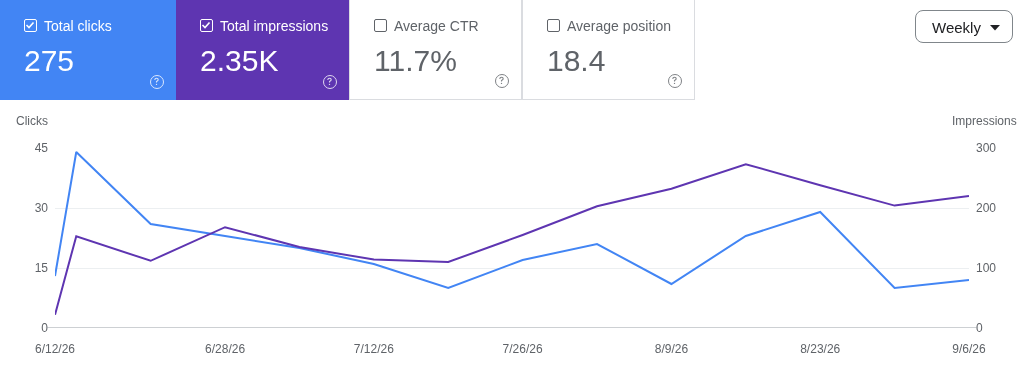 Image resolution: width=1024 pixels, height=381 pixels. What do you see at coordinates (55, 349) in the screenshot?
I see `x-tick-label: 6/12/26` at bounding box center [55, 349].